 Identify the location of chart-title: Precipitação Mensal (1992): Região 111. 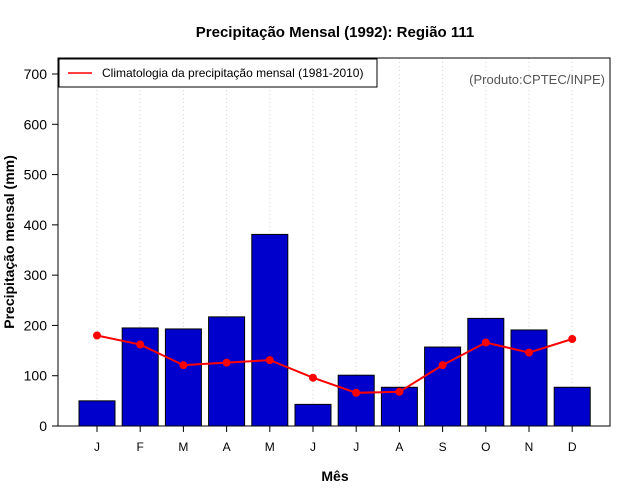
(335, 32).